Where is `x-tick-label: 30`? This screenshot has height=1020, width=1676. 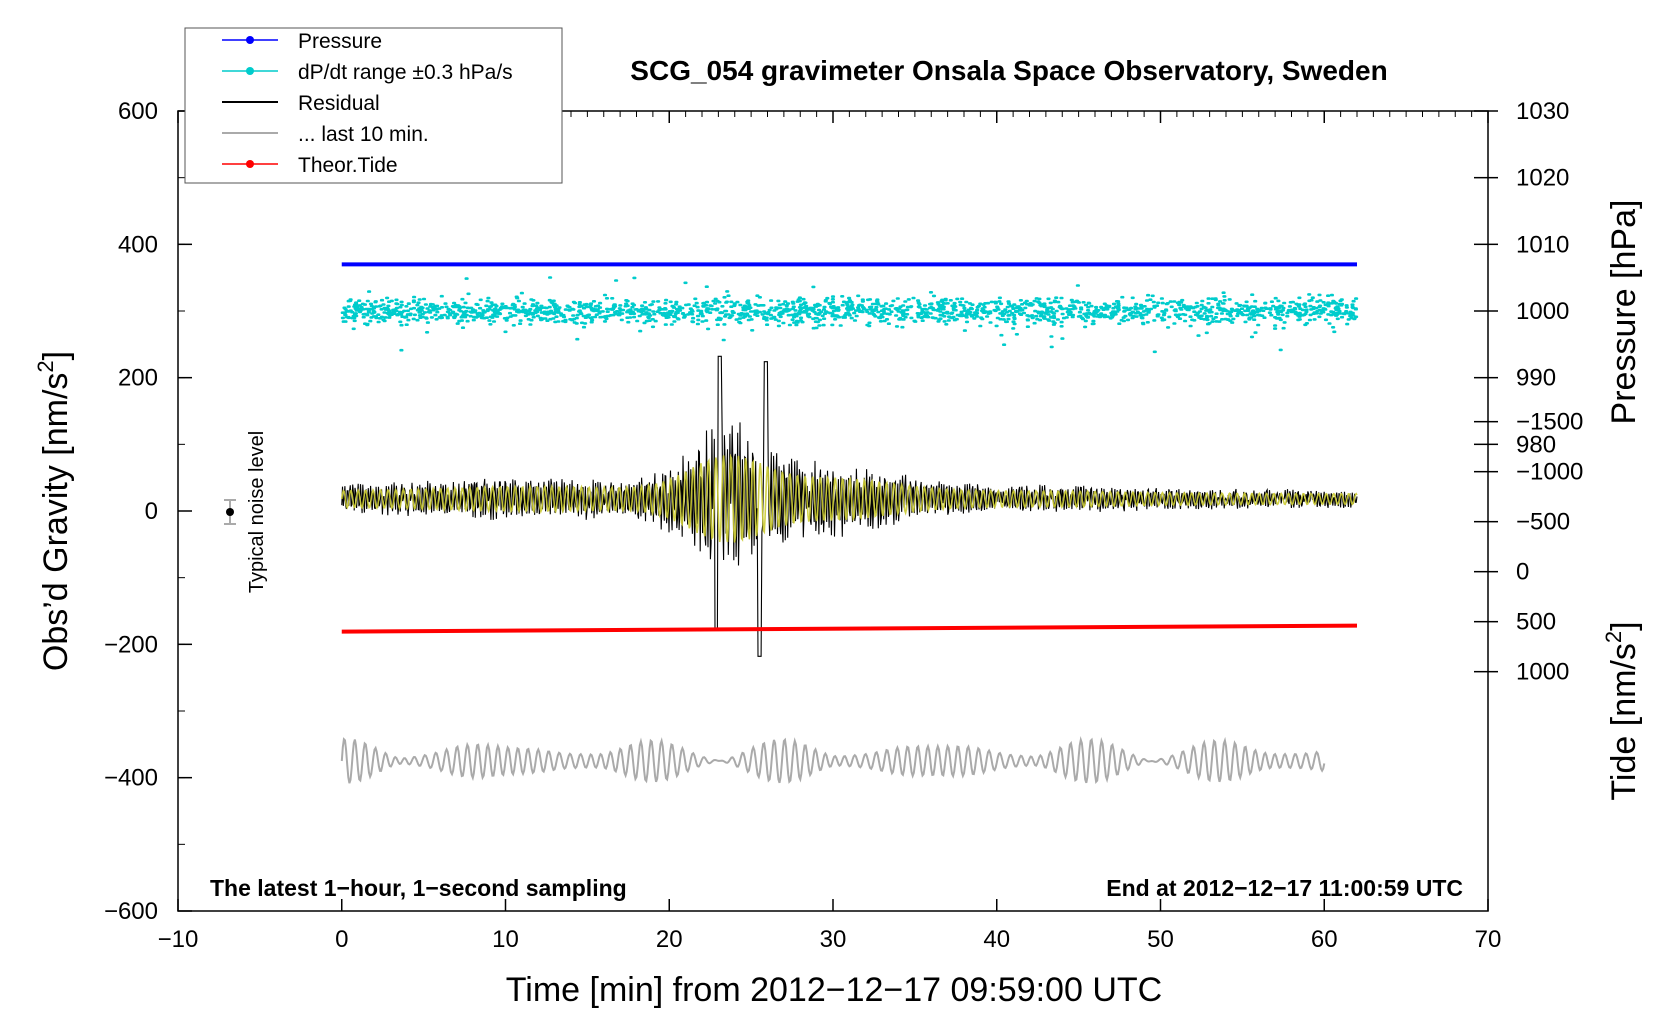
x-tick-label: 30 is located at coordinates (833, 939).